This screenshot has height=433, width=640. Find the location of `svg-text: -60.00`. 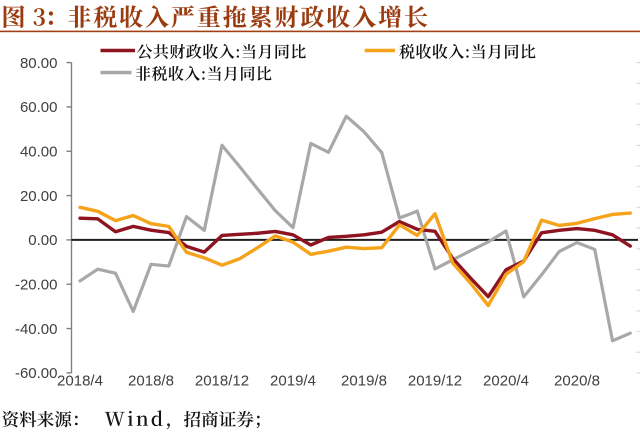

svg-text: -60.00 is located at coordinates (36, 373).